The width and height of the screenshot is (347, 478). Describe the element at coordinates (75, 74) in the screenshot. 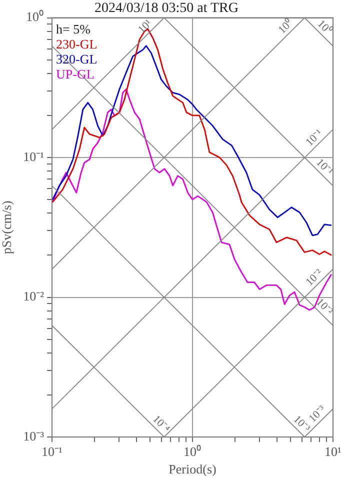

I see `text: UP-GL` at that location.